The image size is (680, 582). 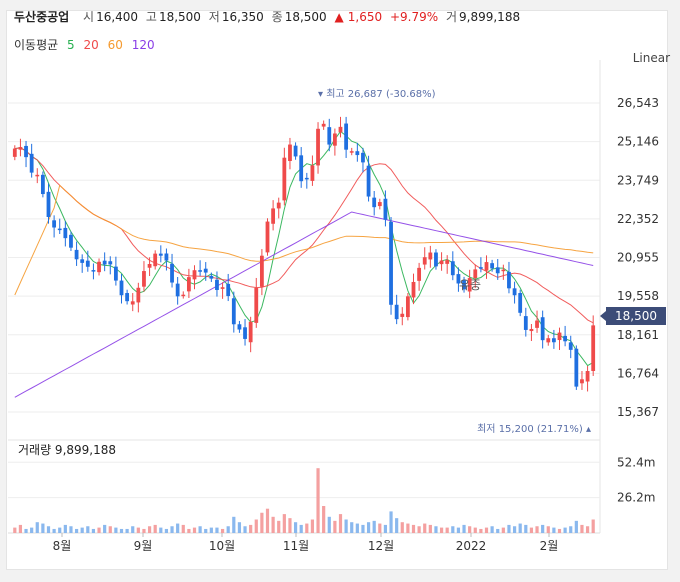 What do you see at coordinates (651, 58) in the screenshot?
I see `scale-mode-toggle: Linear` at bounding box center [651, 58].